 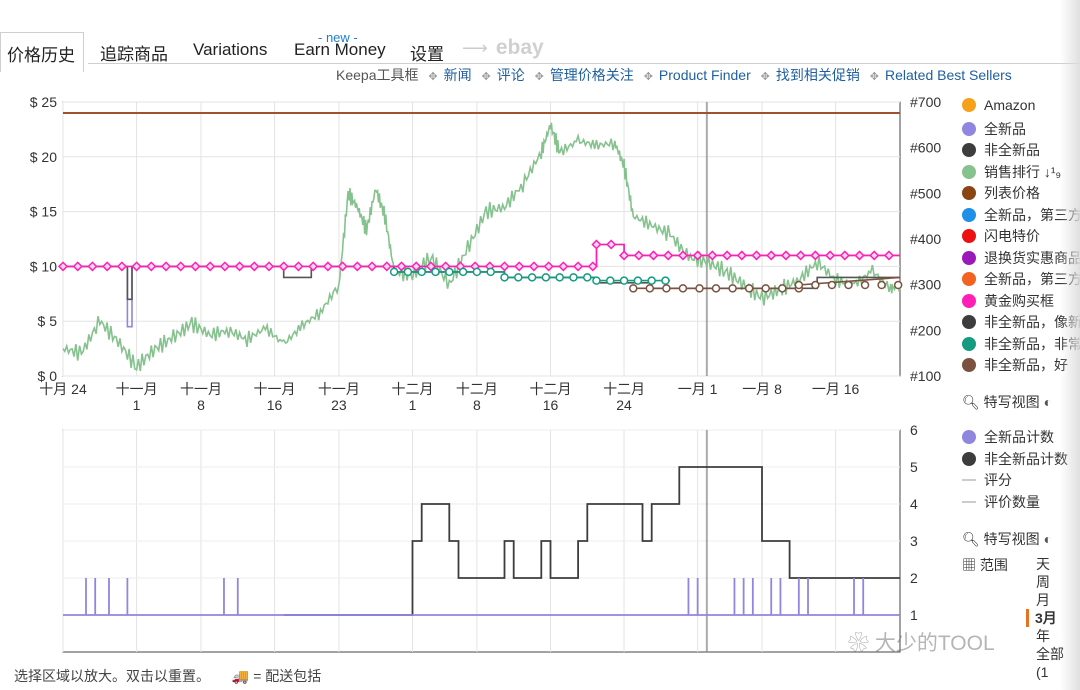 I want to click on toggle-icon: ◐, so click(x=1048, y=402).